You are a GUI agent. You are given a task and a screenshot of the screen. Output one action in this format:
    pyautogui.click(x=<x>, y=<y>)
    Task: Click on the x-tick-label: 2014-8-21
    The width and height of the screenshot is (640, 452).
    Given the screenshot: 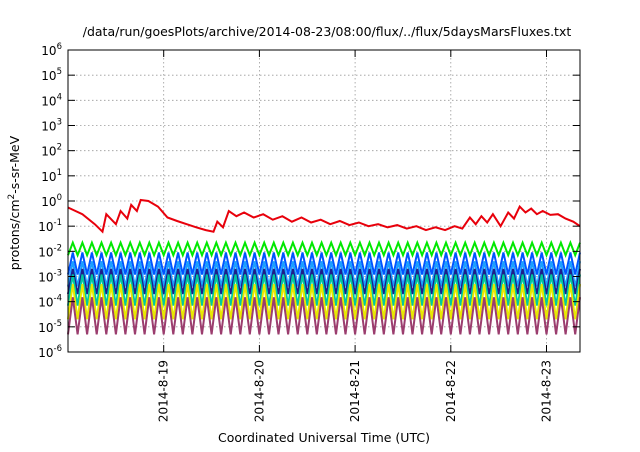 What is the action you would take?
    pyautogui.click(x=355, y=391)
    